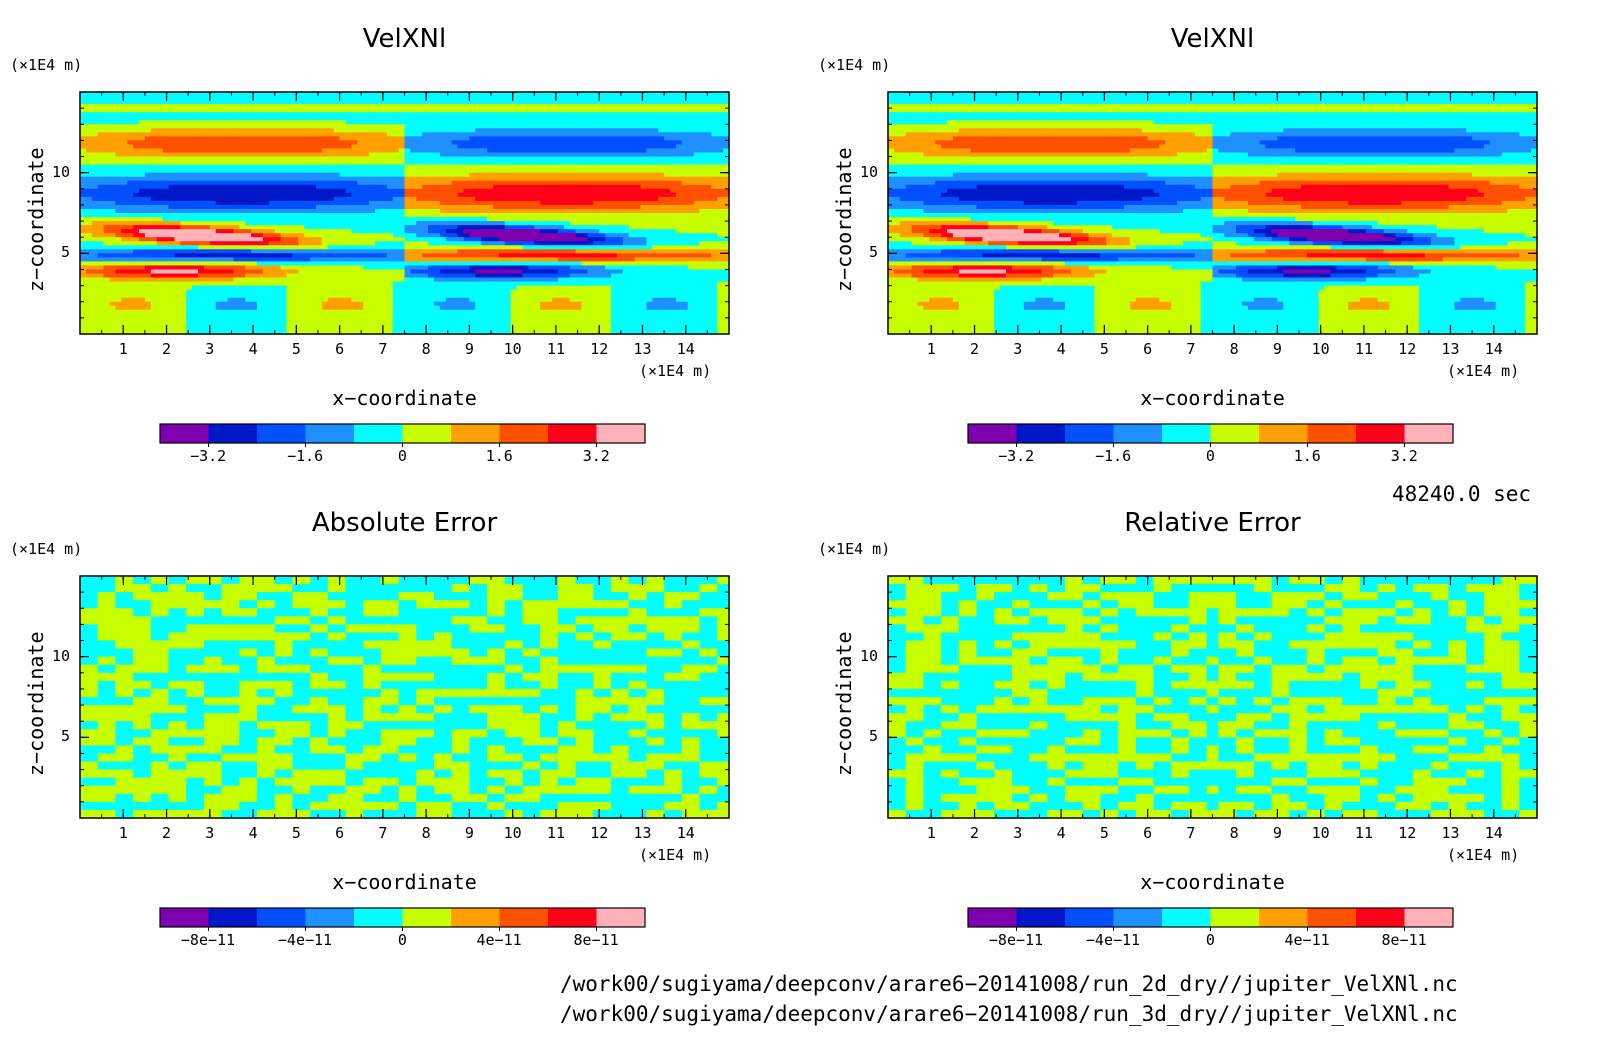 The height and width of the screenshot is (1054, 1604). What do you see at coordinates (499, 456) in the screenshot?
I see `colorbar-label: 1.6` at bounding box center [499, 456].